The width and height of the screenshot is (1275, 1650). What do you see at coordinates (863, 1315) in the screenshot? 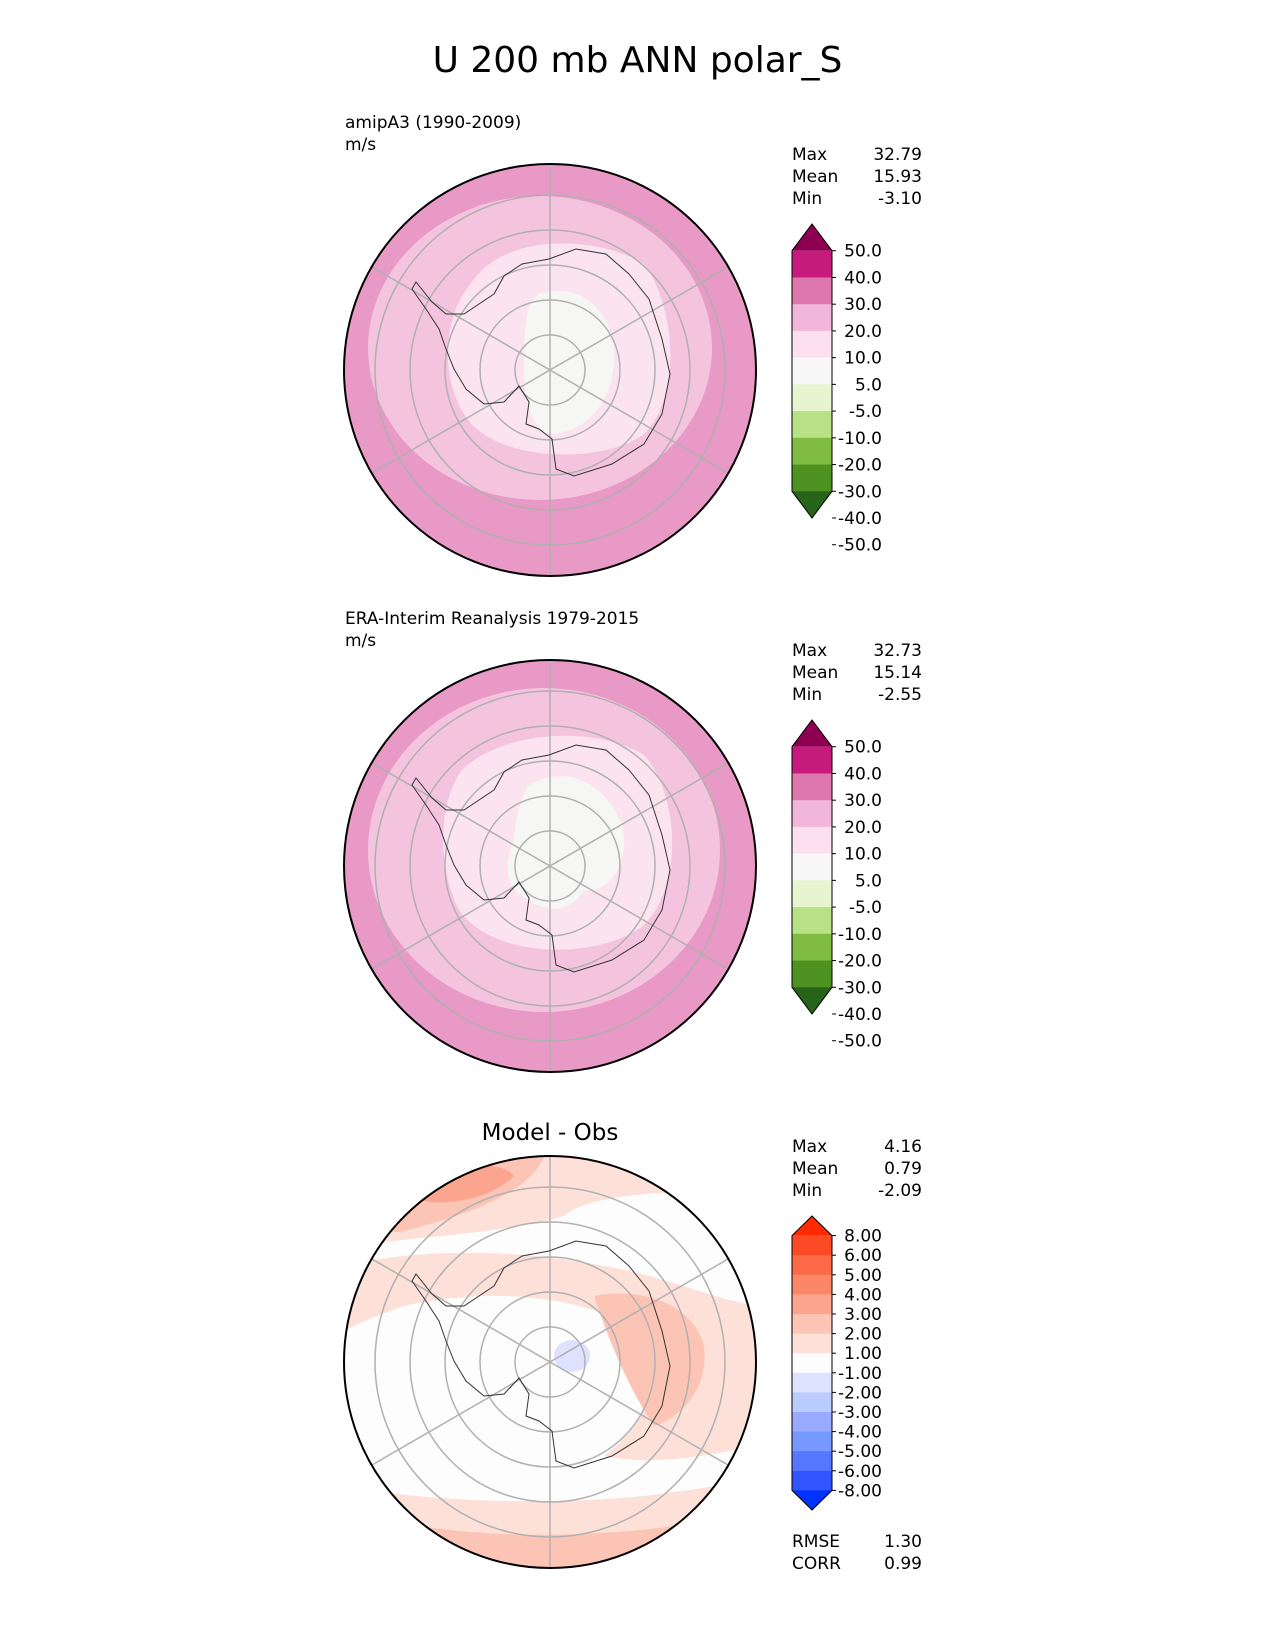
I see `colorbar-tick-label: 3.00` at bounding box center [863, 1315].